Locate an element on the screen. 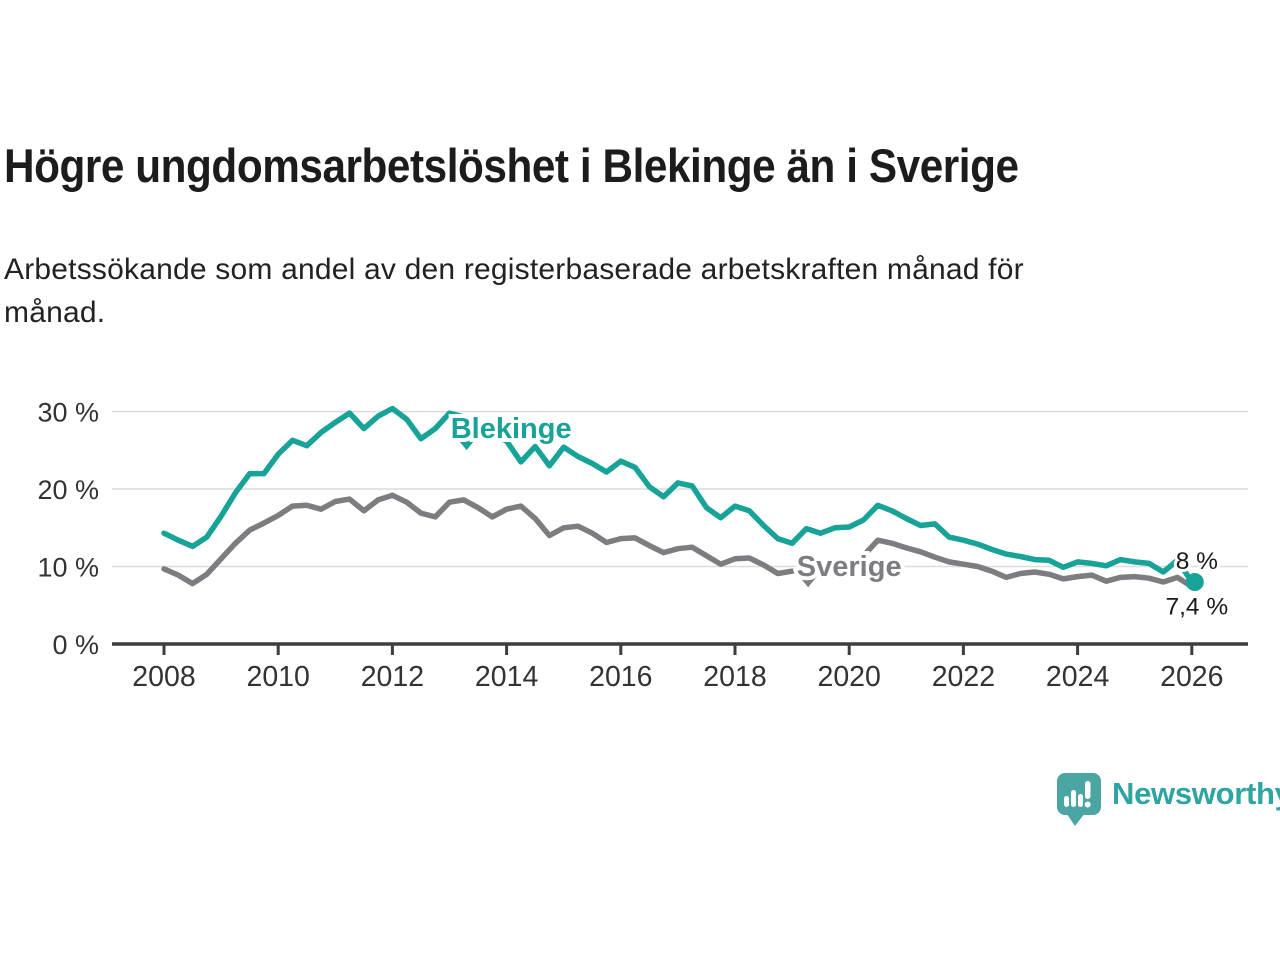 The width and height of the screenshot is (1280, 960). gridlines is located at coordinates (680, 489).